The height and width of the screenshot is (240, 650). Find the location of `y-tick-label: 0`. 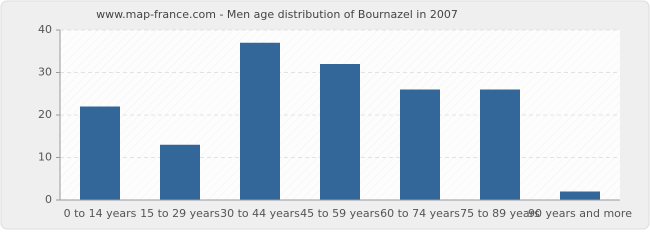

y-tick-label: 0 is located at coordinates (48, 199).